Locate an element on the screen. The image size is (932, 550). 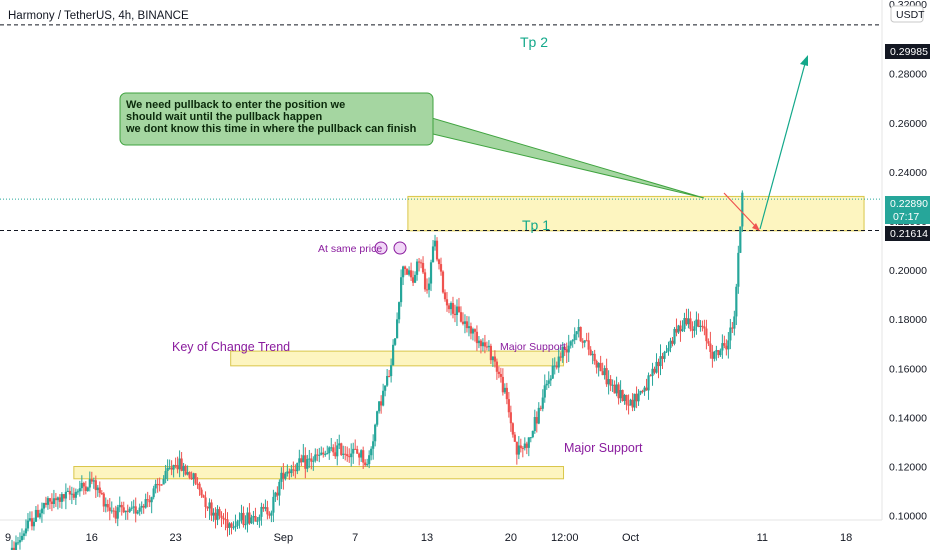
countdown-text: 07:17 is located at coordinates (906, 217).